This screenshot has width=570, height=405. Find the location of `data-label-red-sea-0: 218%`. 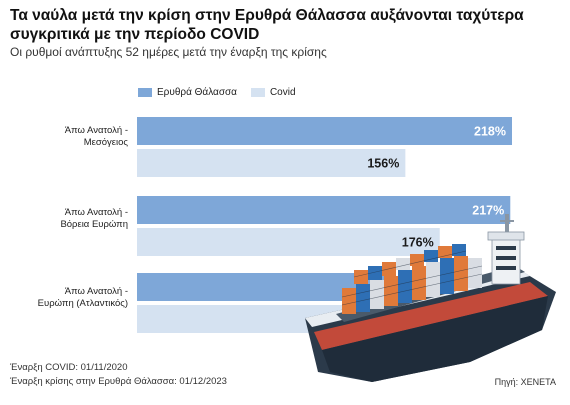

data-label-red-sea-0: 218% is located at coordinates (490, 132).